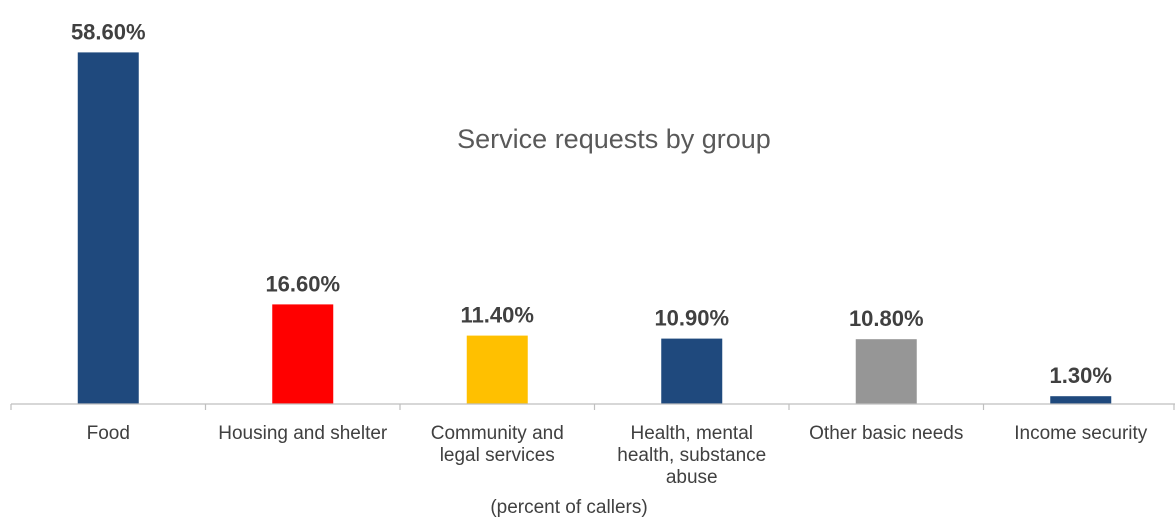  I want to click on bar-community-and-legal-services, so click(497, 369).